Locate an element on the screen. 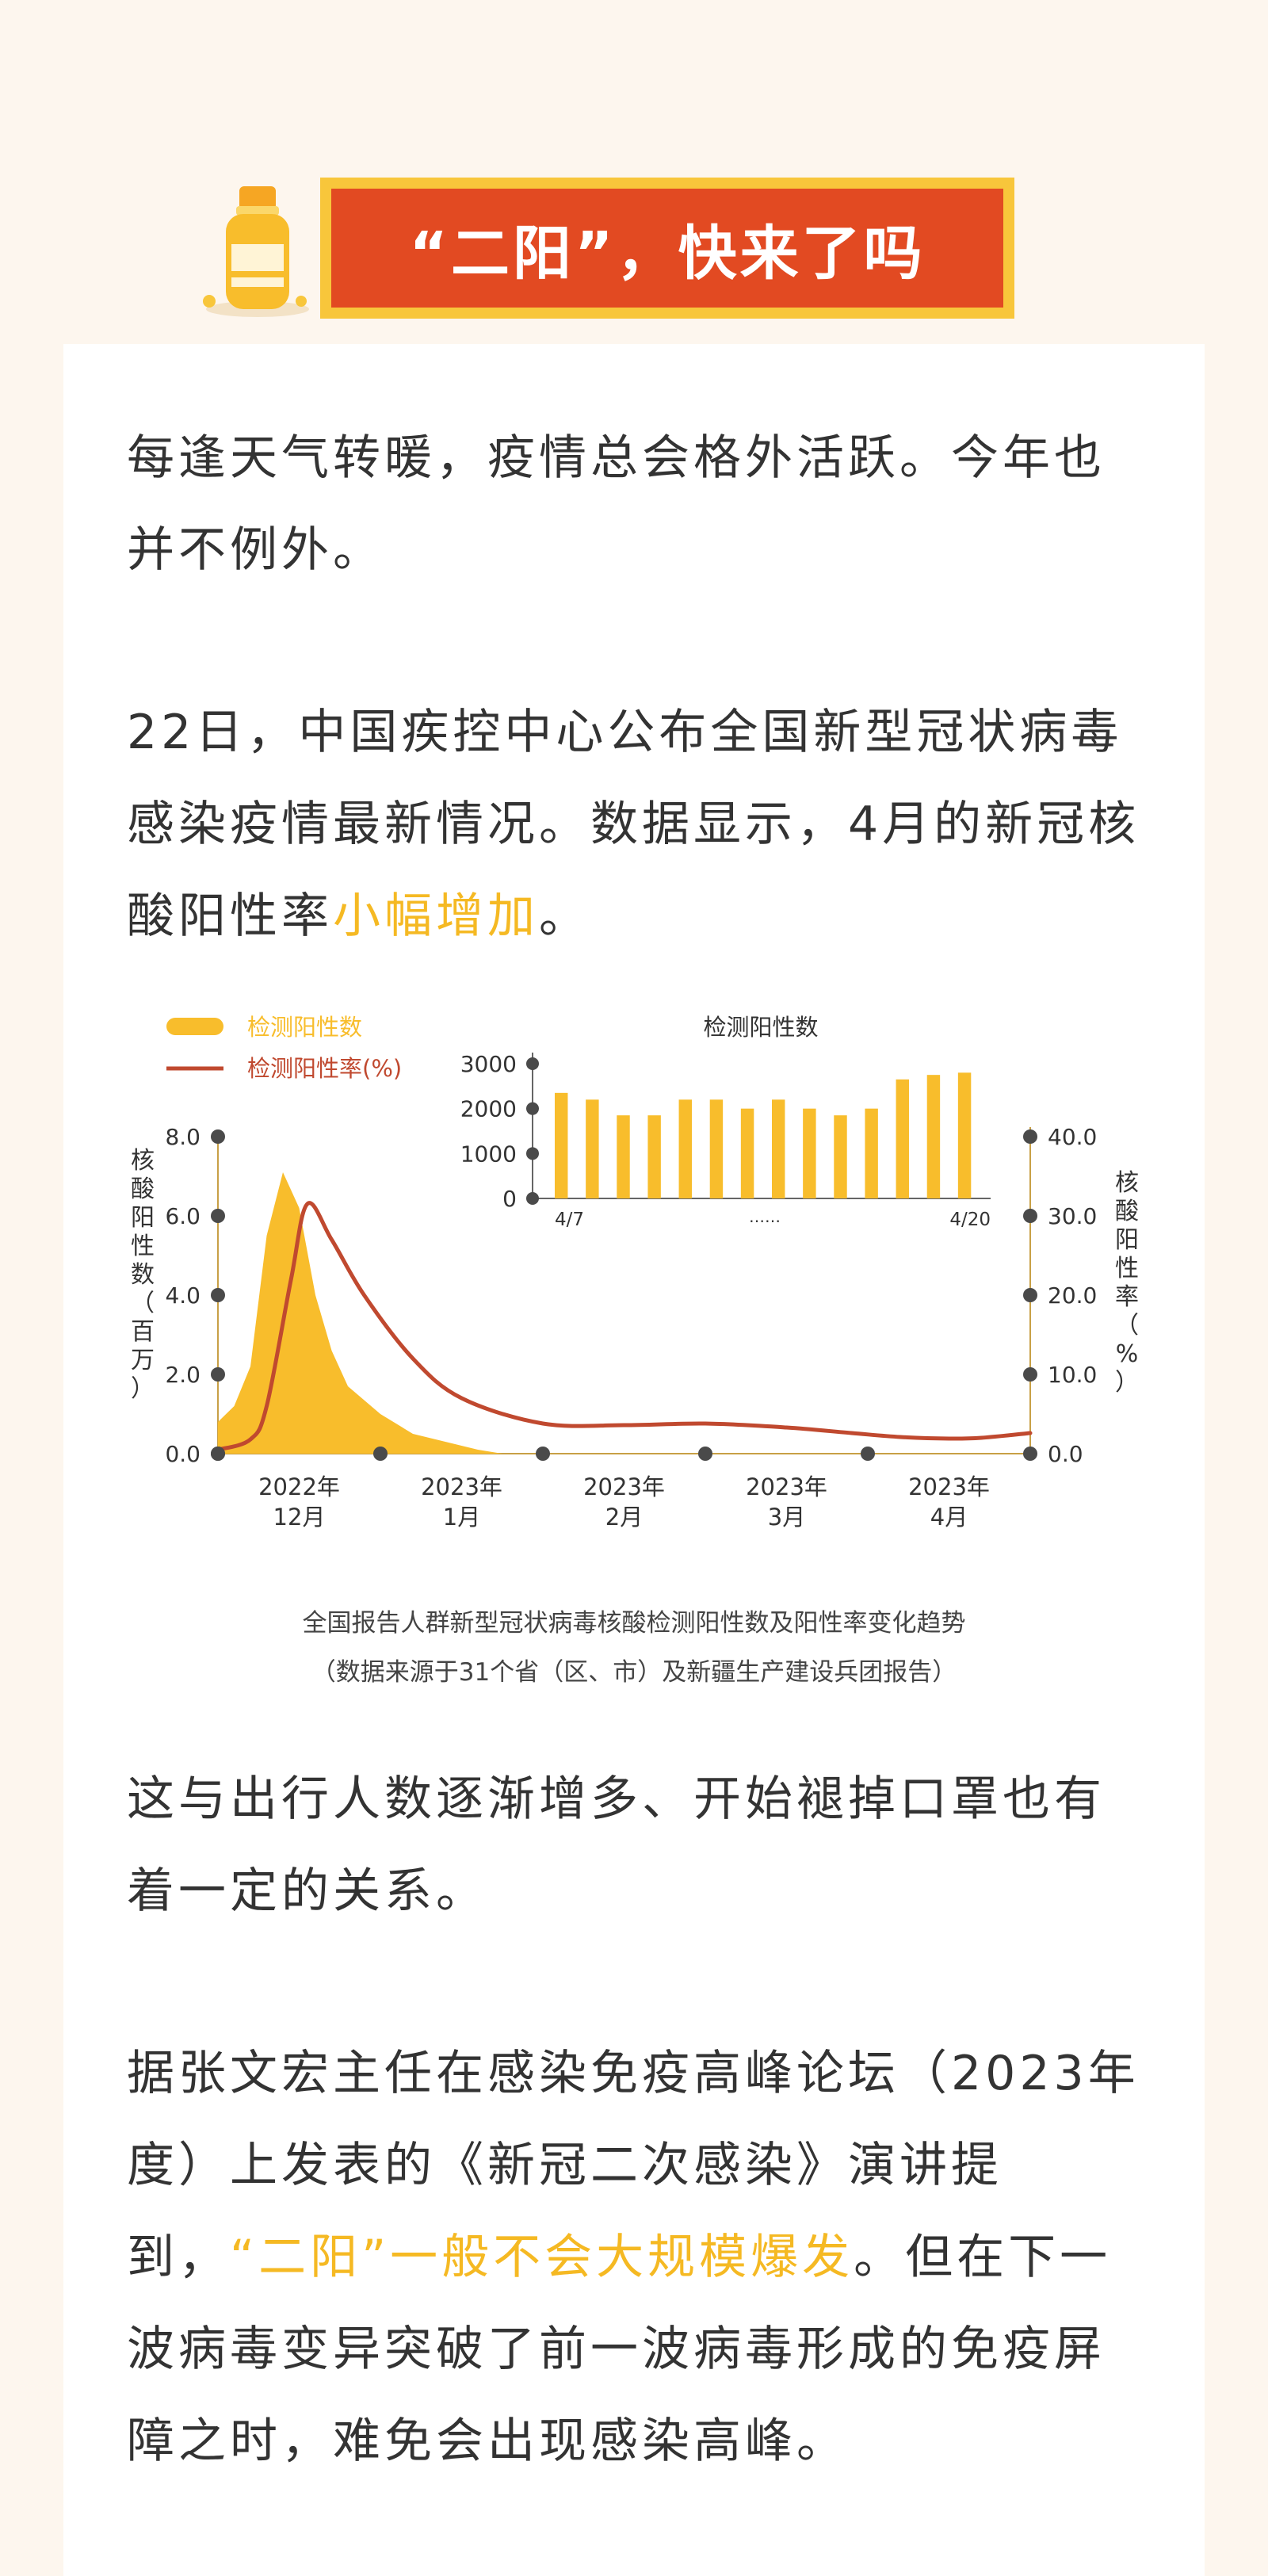  legend-label-positive-count: 检测阳性数 is located at coordinates (304, 1027).